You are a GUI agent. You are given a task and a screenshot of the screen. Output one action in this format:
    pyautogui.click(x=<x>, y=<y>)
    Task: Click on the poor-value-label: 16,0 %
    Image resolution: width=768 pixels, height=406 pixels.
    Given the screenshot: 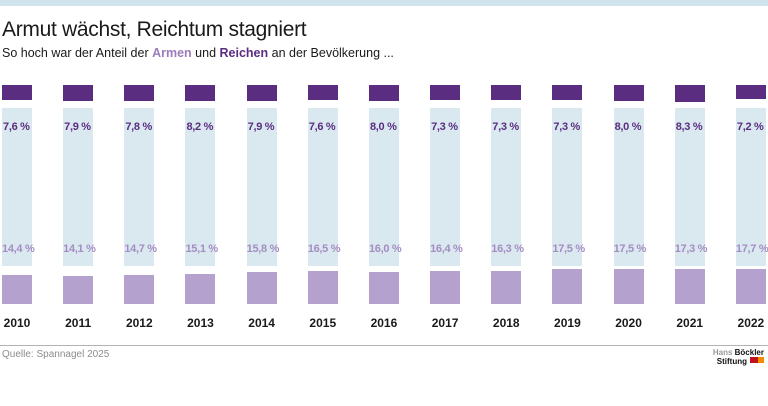 What is the action you would take?
    pyautogui.click(x=385, y=249)
    